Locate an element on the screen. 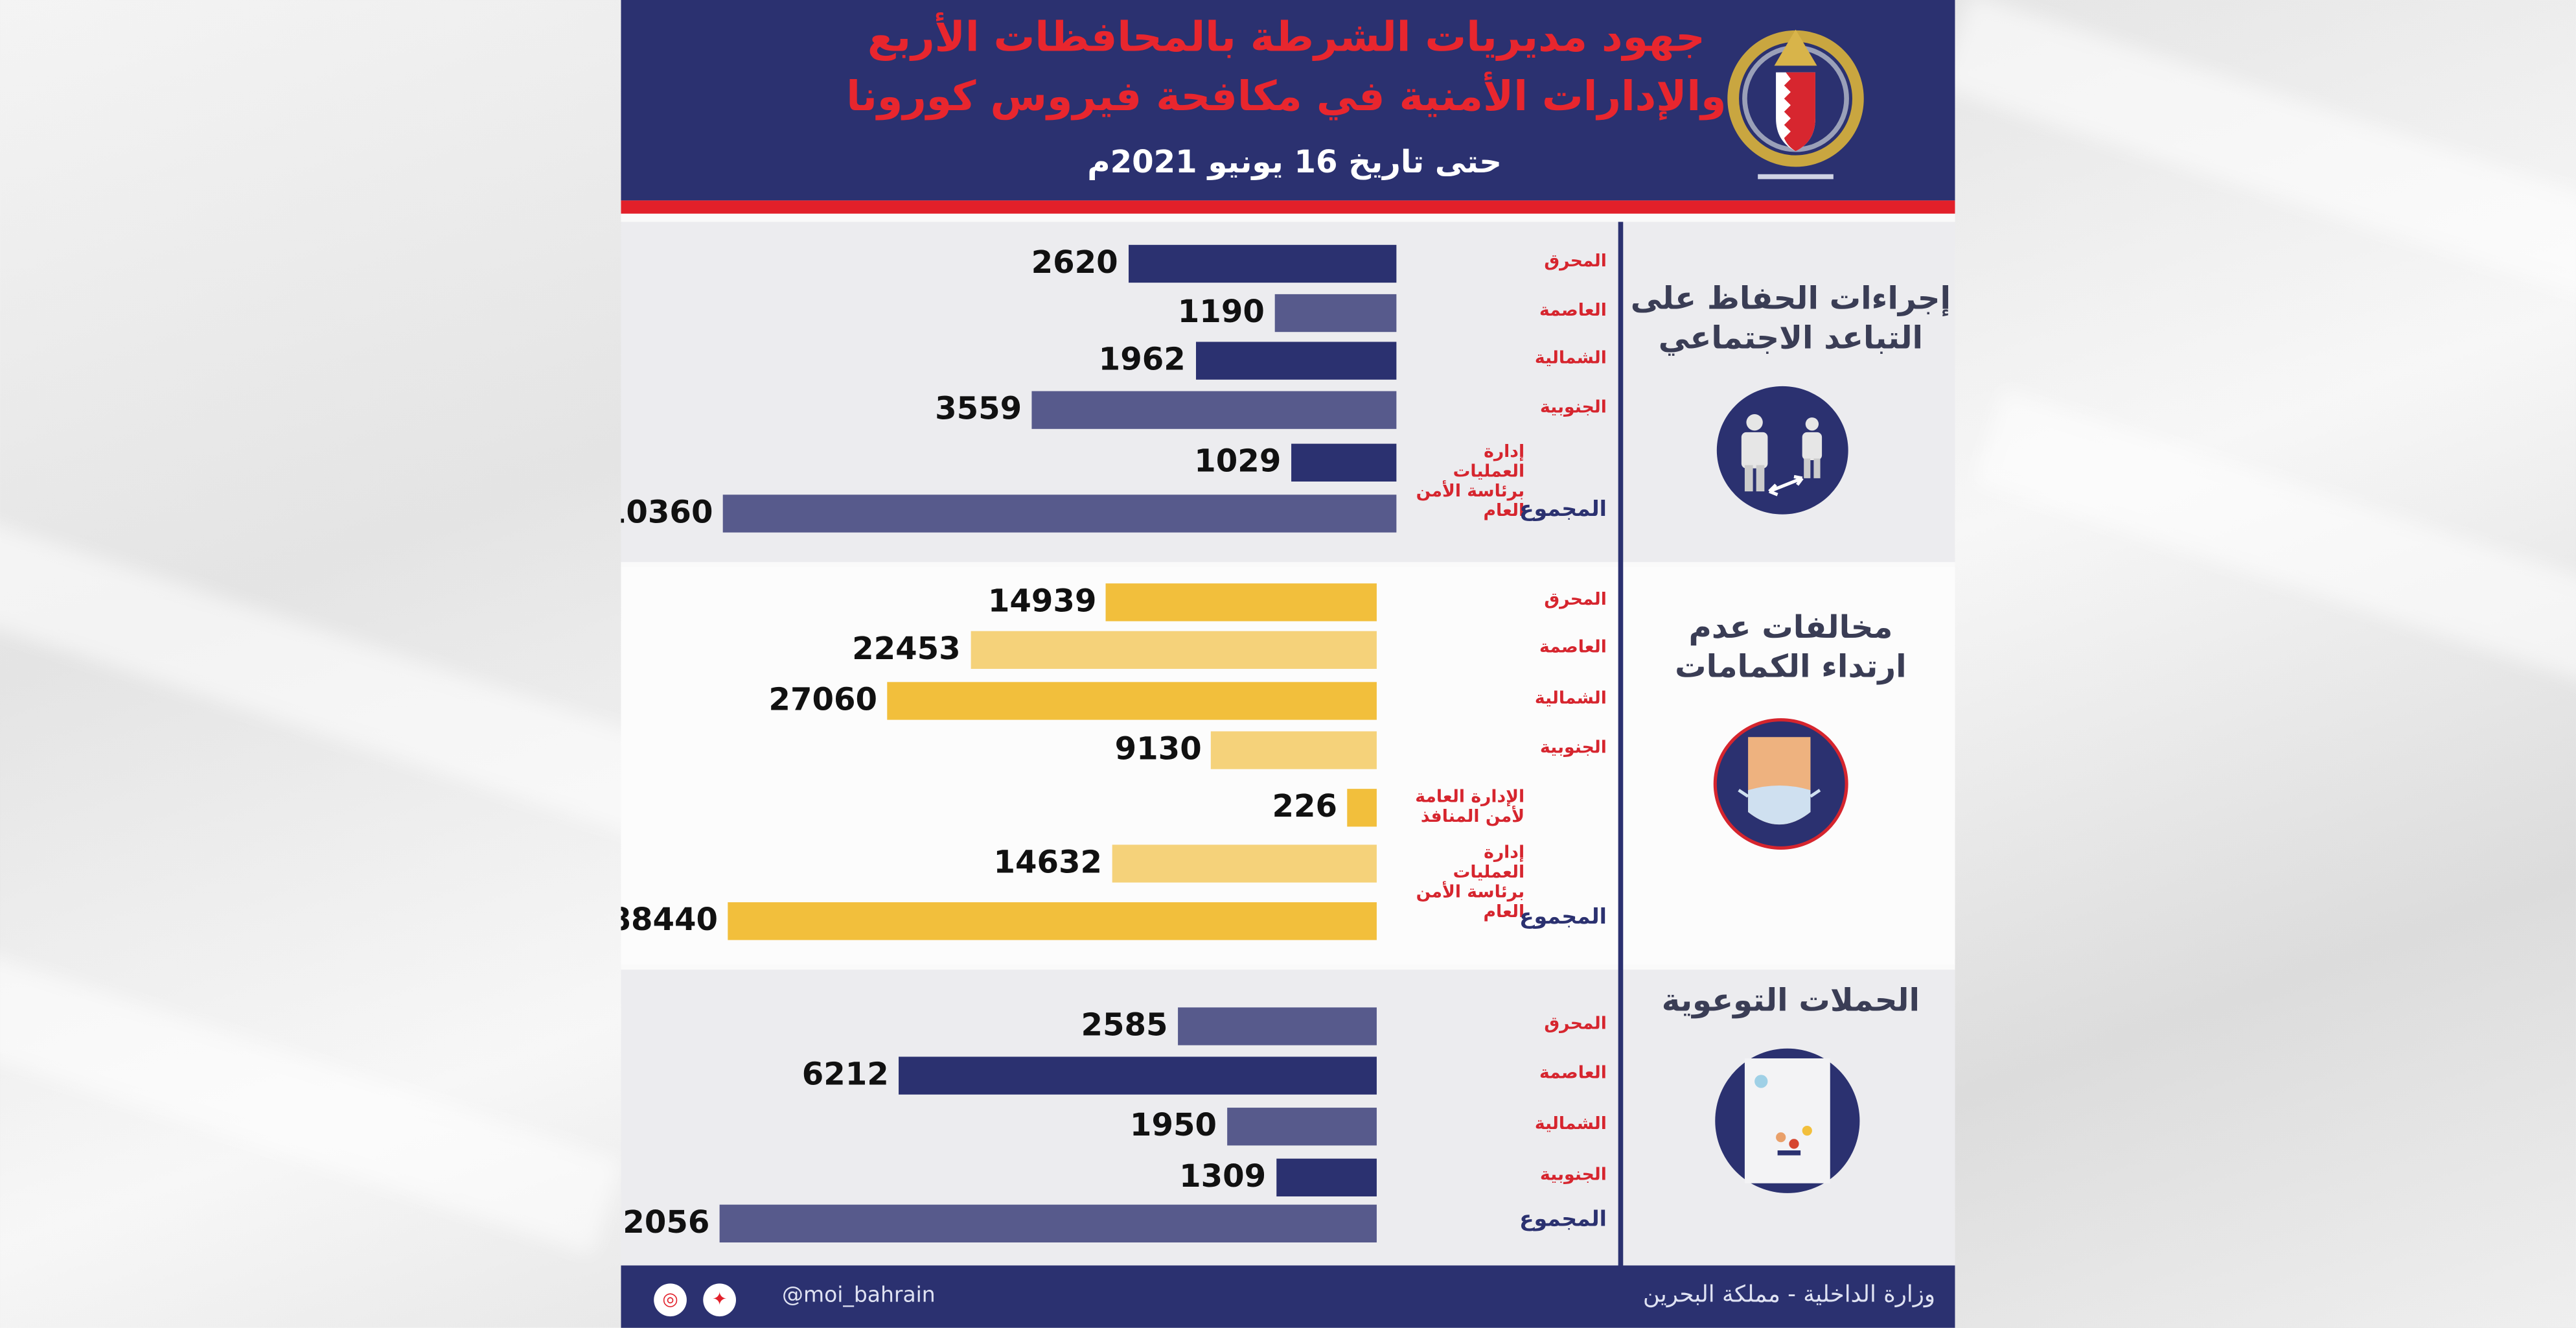 This screenshot has width=2576, height=1328. panel-title-awareness: الحملات التوعوية is located at coordinates (1790, 1001).